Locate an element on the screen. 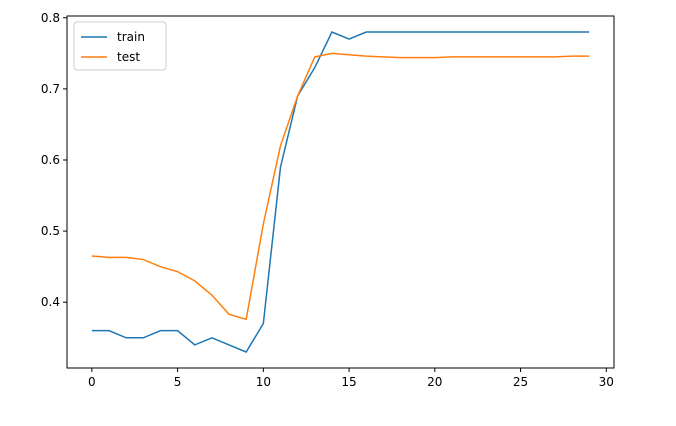  x-tick-label: 10 is located at coordinates (263, 382).